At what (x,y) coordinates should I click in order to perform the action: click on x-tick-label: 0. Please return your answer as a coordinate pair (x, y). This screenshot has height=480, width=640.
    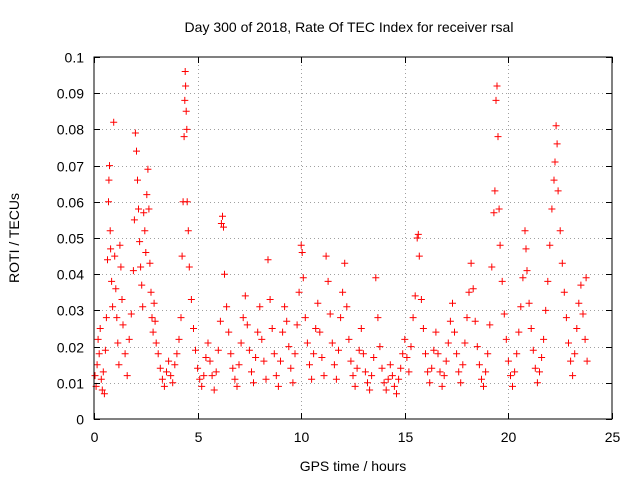
    Looking at the image, I should click on (95, 437).